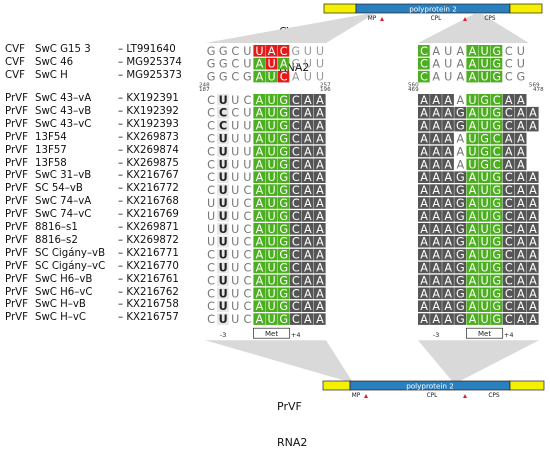  Describe the element at coordinates (295, 164) in the screenshot. I see `prvf-row-5-left-nt-7-bg` at that location.